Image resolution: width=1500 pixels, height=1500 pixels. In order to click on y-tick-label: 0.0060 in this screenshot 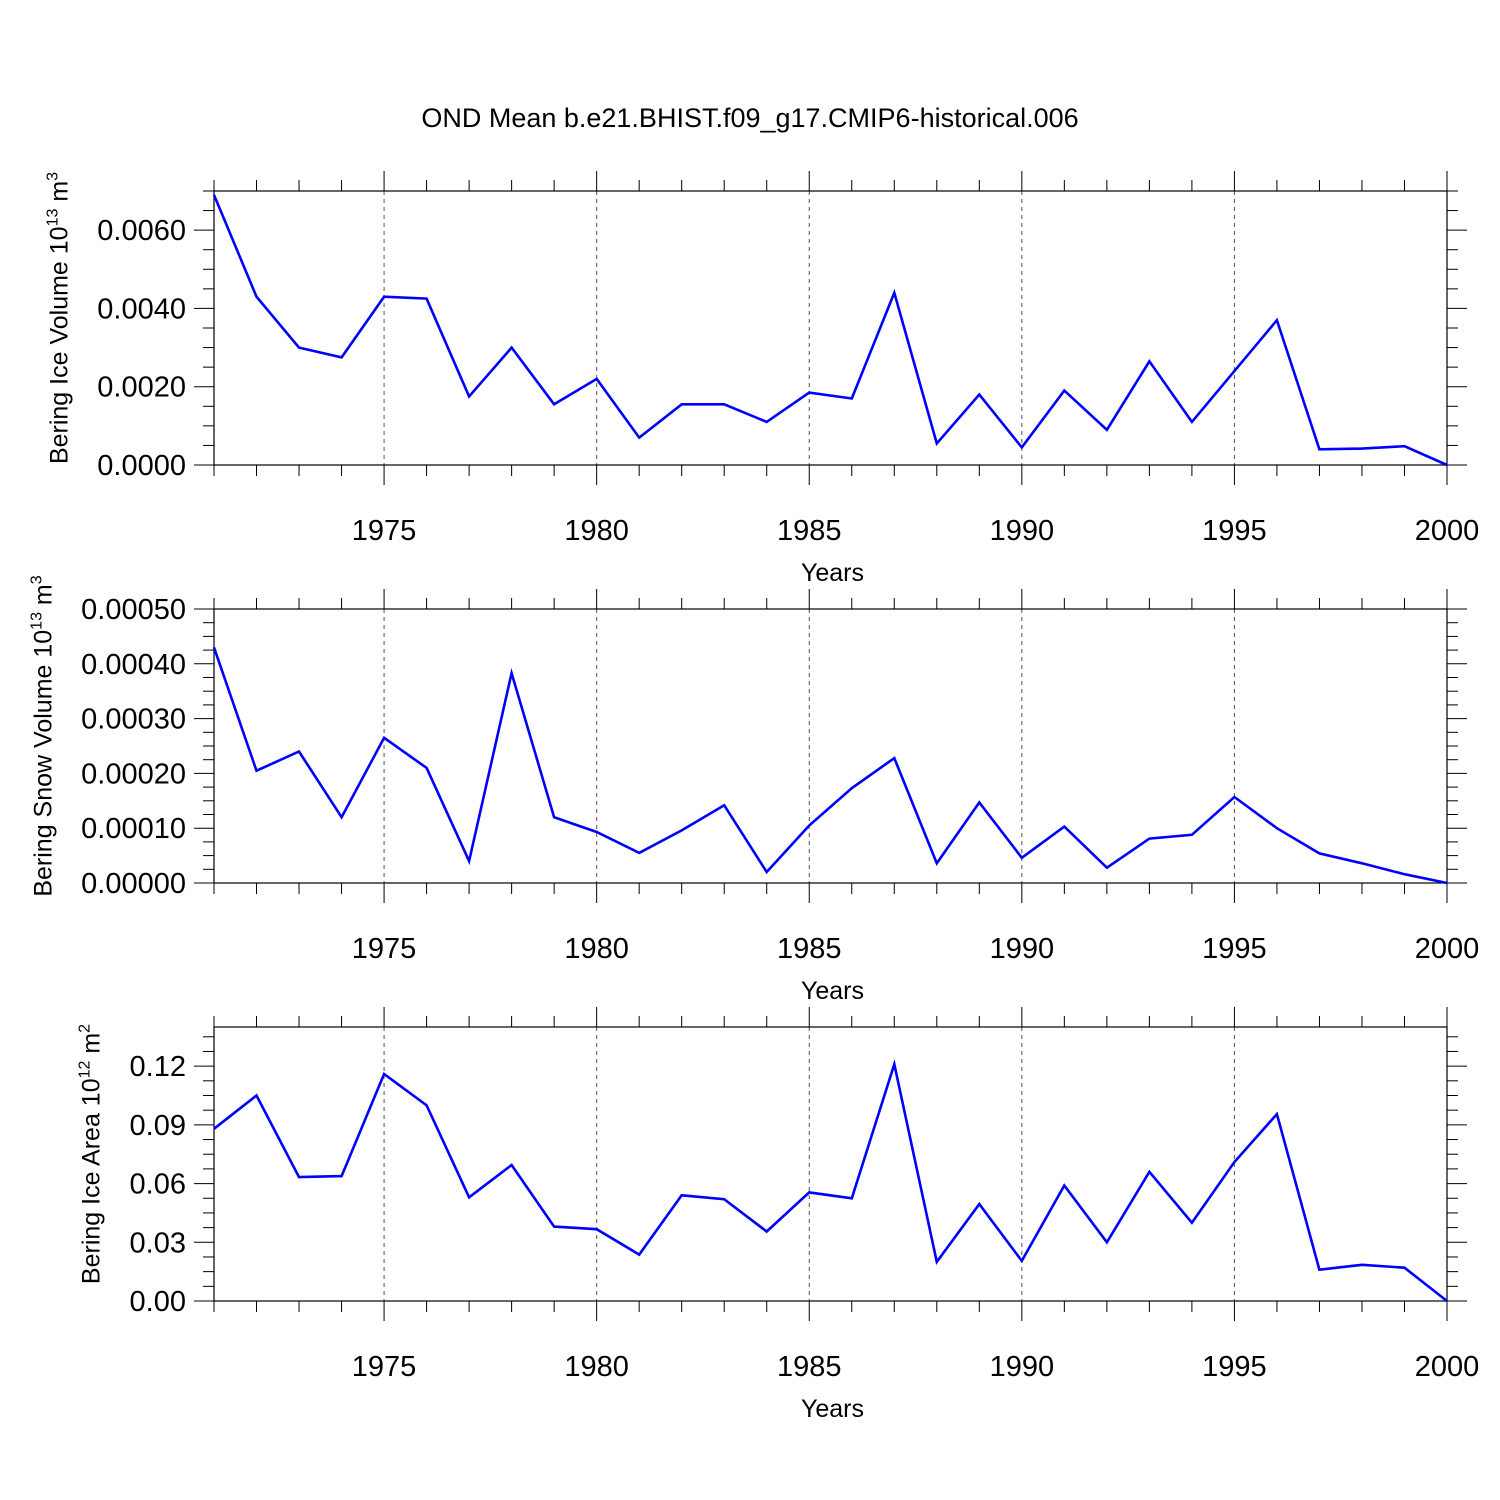, I will do `click(141, 231)`.